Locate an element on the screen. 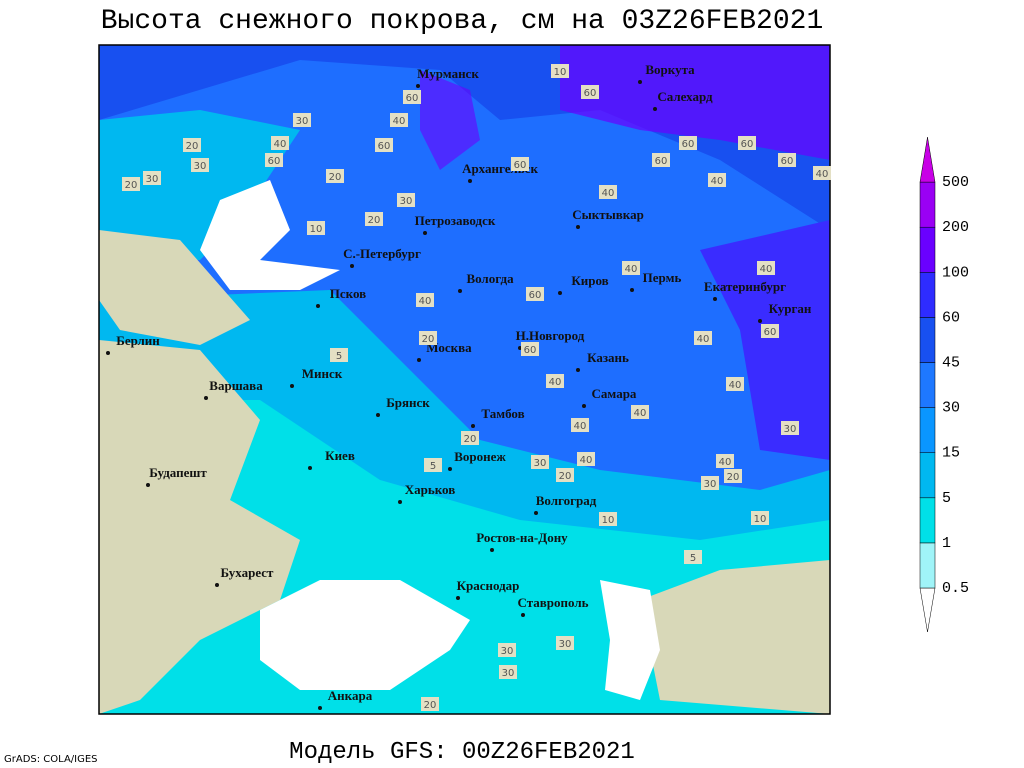 This screenshot has height=768, width=1024. city-label: Самара is located at coordinates (614, 393).